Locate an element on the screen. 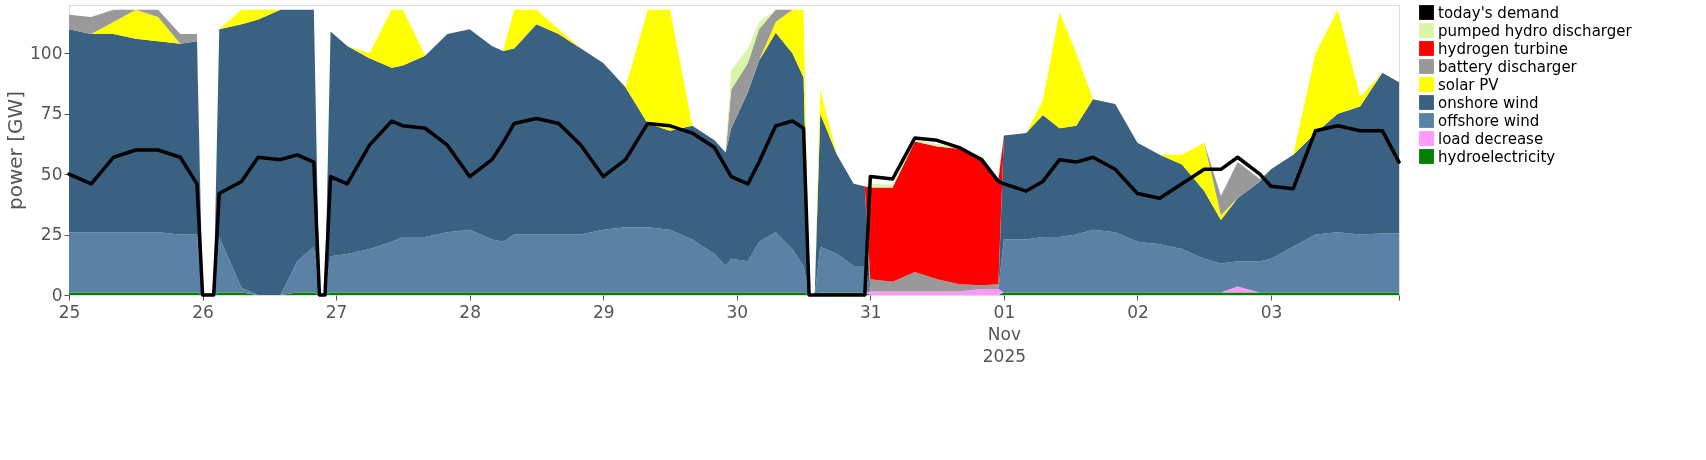 The height and width of the screenshot is (460, 1706). y-axis-title: power [GW] is located at coordinates (15, 150).